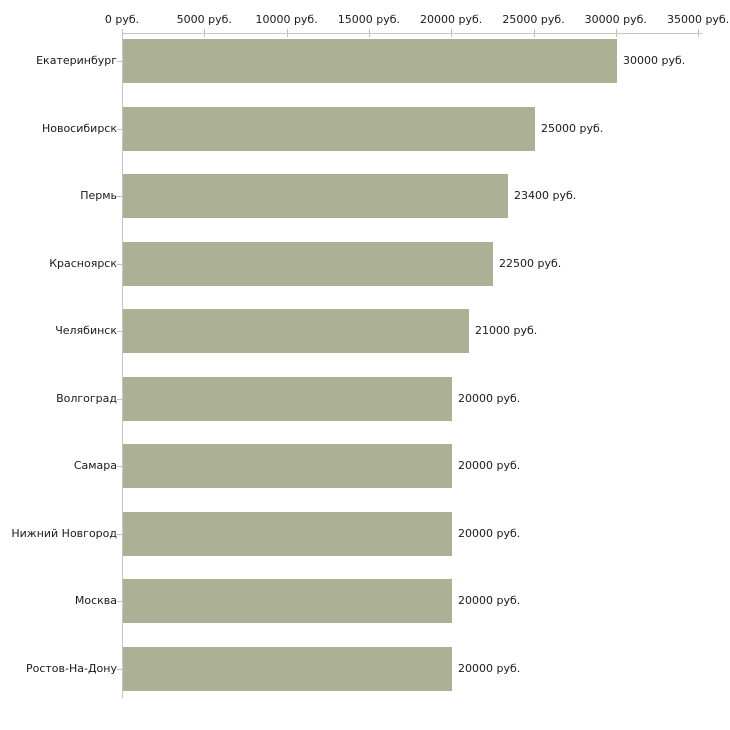  Describe the element at coordinates (530, 263) in the screenshot. I see `value-label: 22500 руб.` at that location.